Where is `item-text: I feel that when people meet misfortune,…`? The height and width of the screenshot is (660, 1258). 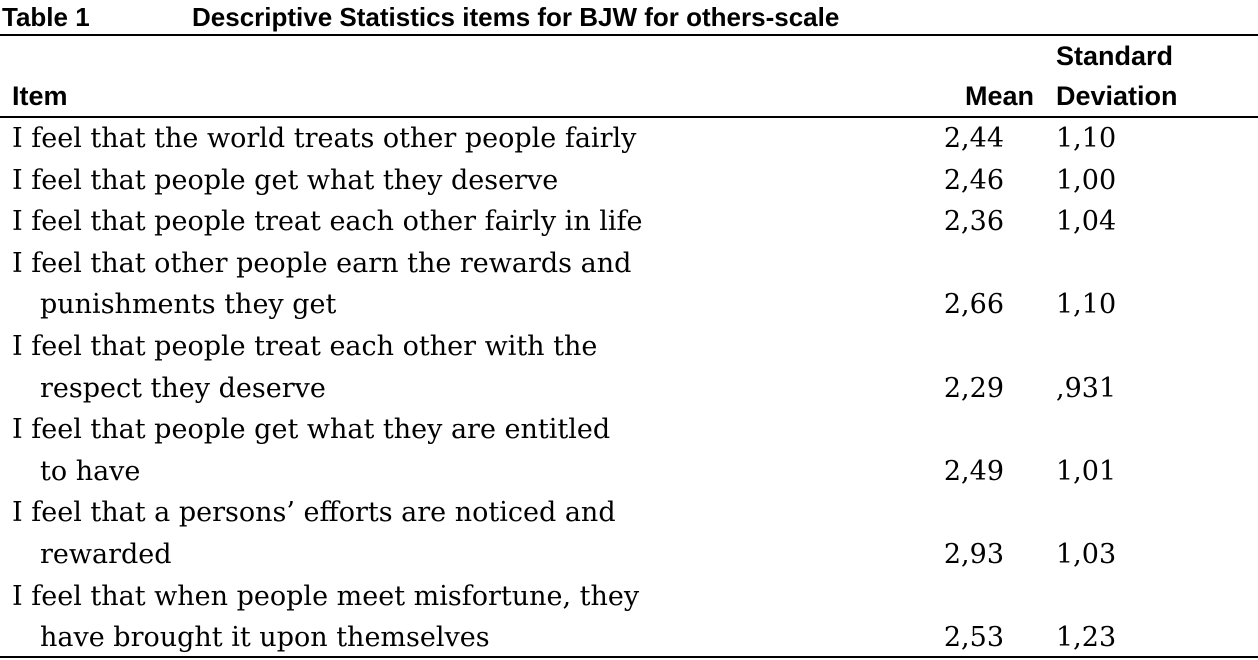
item-text: I feel that when people meet misfortune,… is located at coordinates (326, 596).